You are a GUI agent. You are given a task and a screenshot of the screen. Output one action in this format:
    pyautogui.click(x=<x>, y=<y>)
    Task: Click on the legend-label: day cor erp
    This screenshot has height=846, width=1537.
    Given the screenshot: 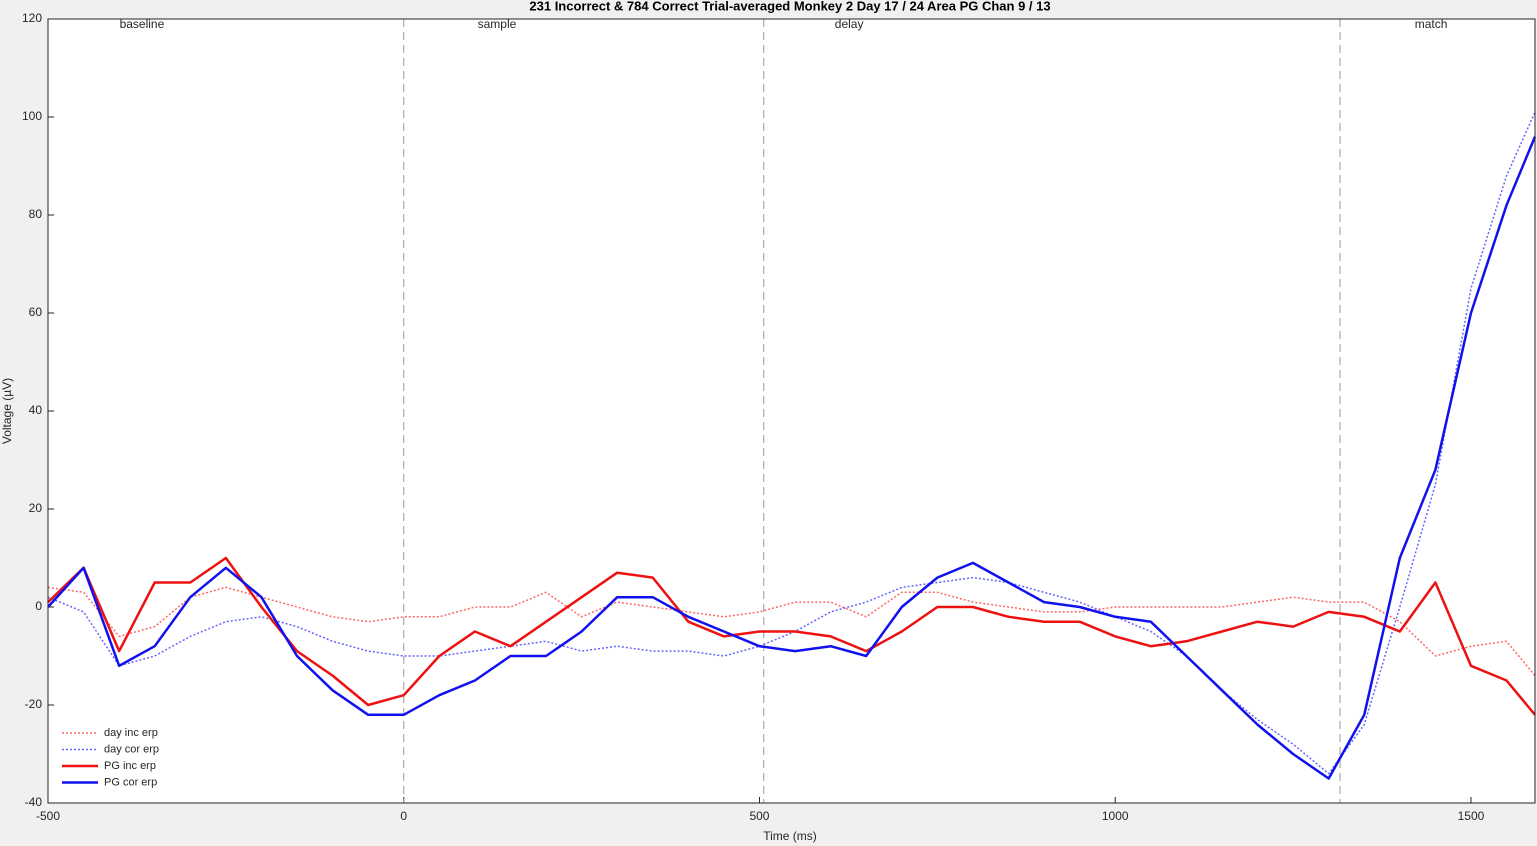 What is the action you would take?
    pyautogui.click(x=131, y=749)
    